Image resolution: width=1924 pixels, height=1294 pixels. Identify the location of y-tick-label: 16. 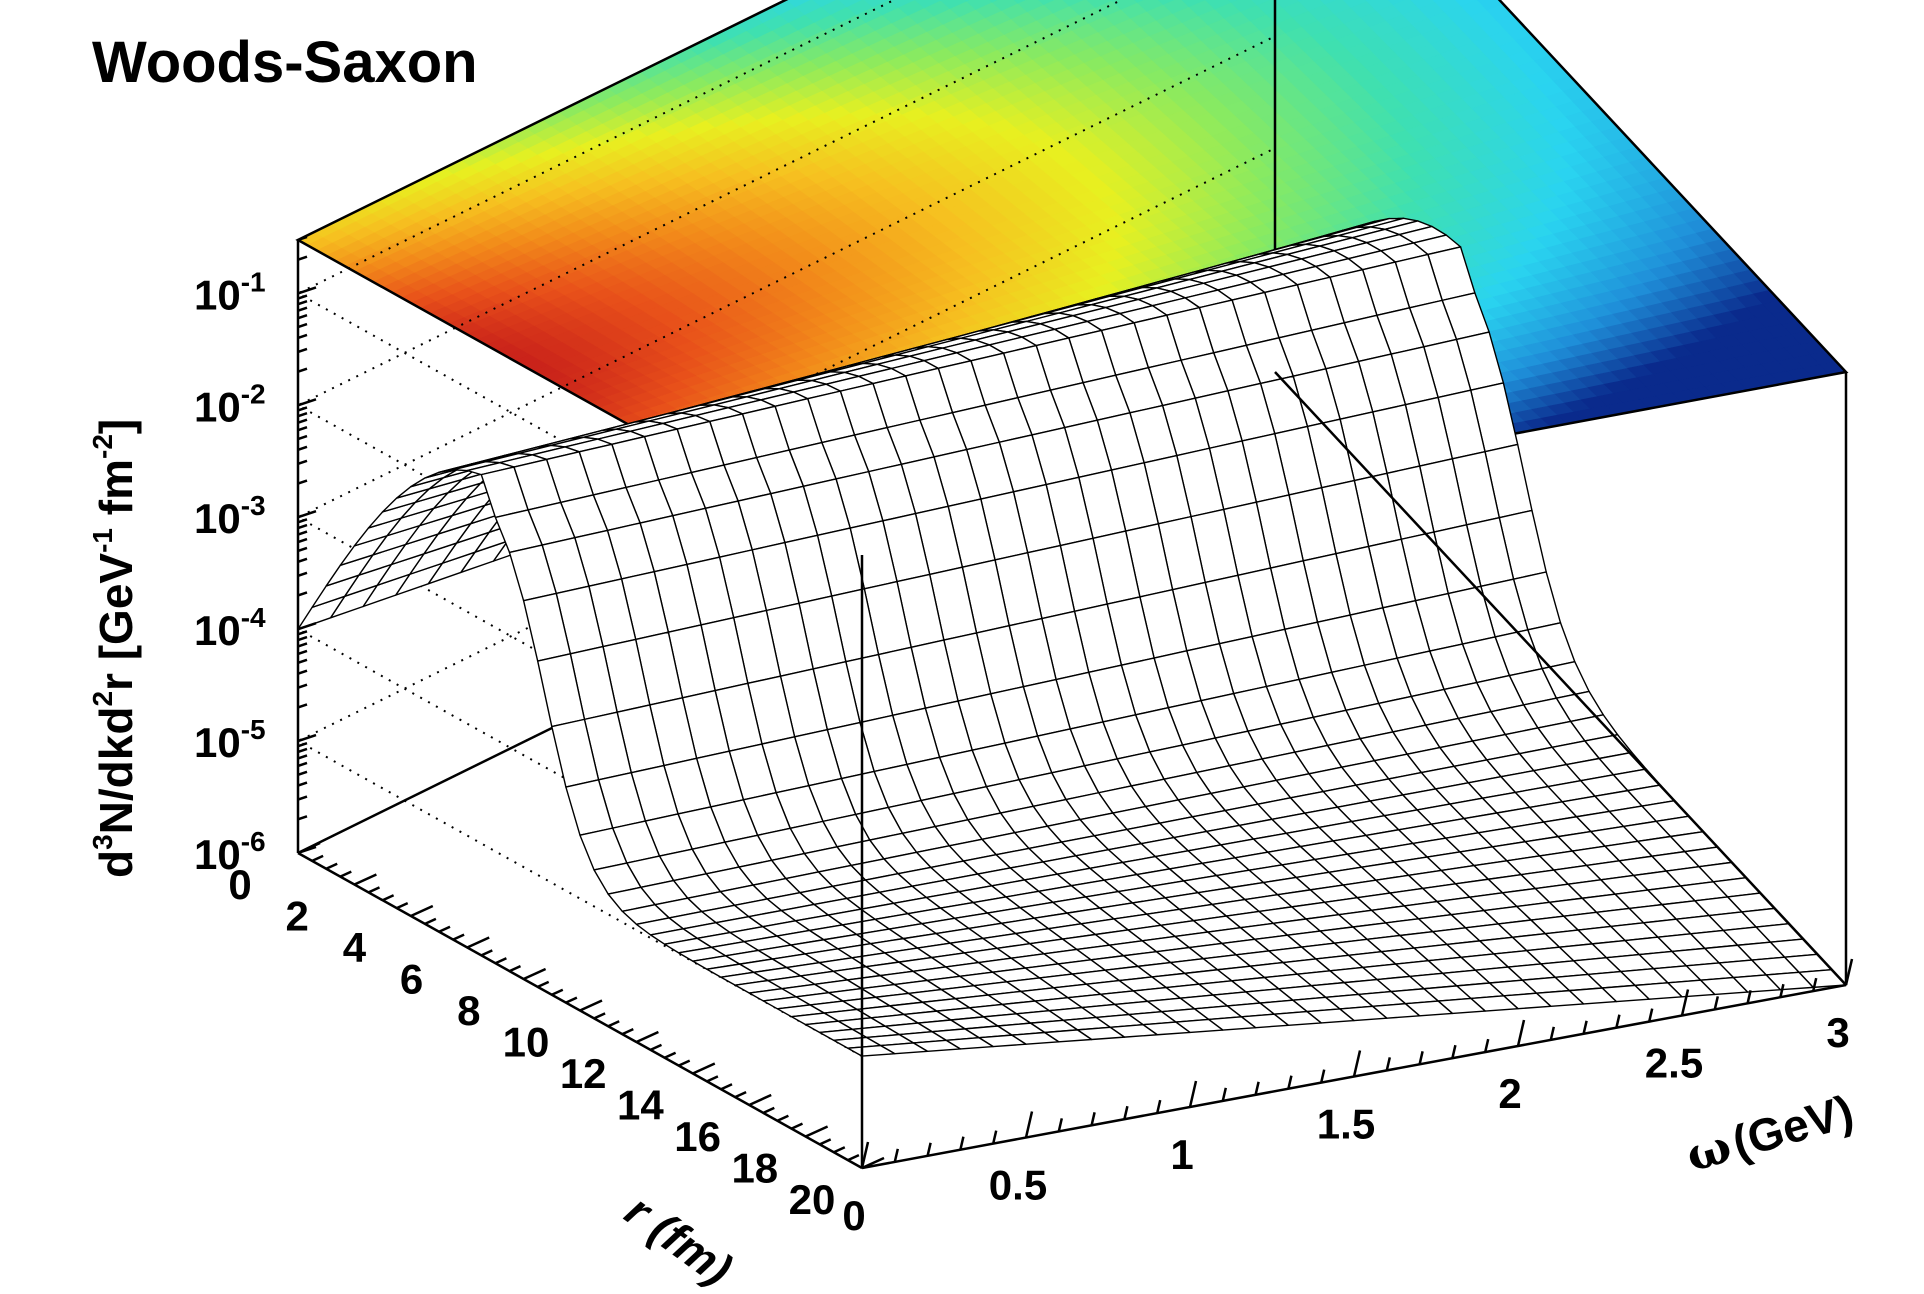
(697, 1136).